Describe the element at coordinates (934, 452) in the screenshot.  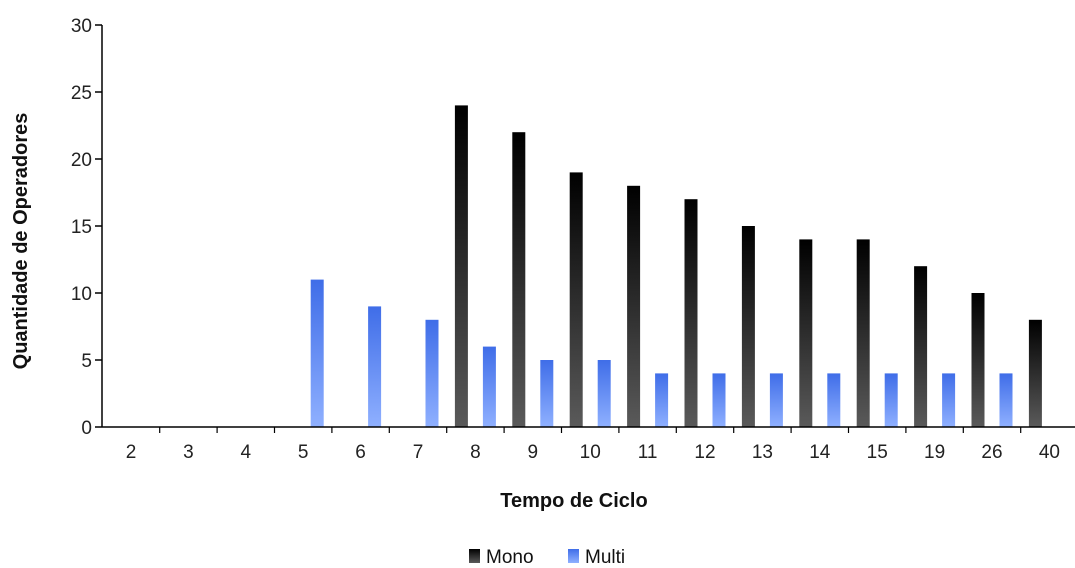
I see `x-tick-label: 19` at that location.